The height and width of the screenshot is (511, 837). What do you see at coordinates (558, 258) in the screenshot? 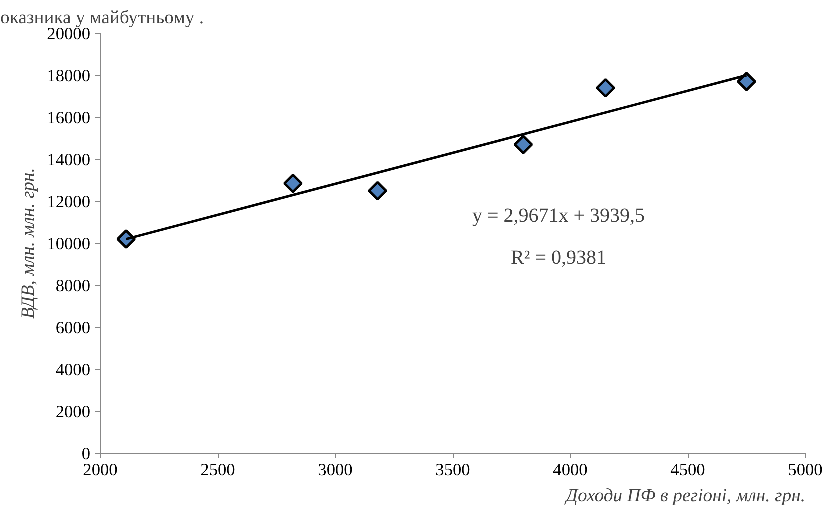
I see `annotation: R² = 0,9381` at bounding box center [558, 258].